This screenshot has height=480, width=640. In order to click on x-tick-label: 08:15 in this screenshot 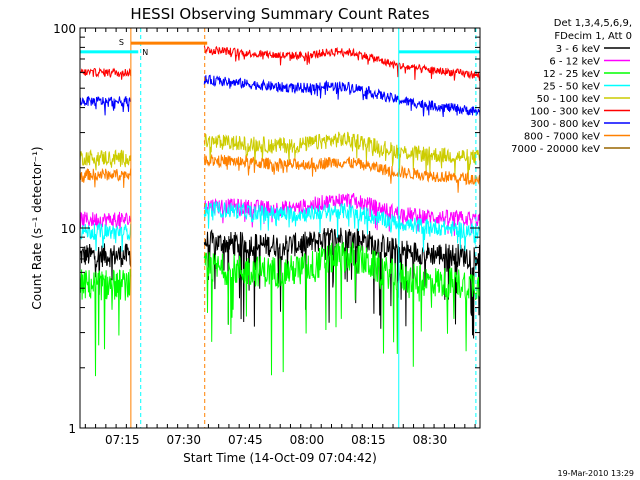, I will do `click(368, 440)`.